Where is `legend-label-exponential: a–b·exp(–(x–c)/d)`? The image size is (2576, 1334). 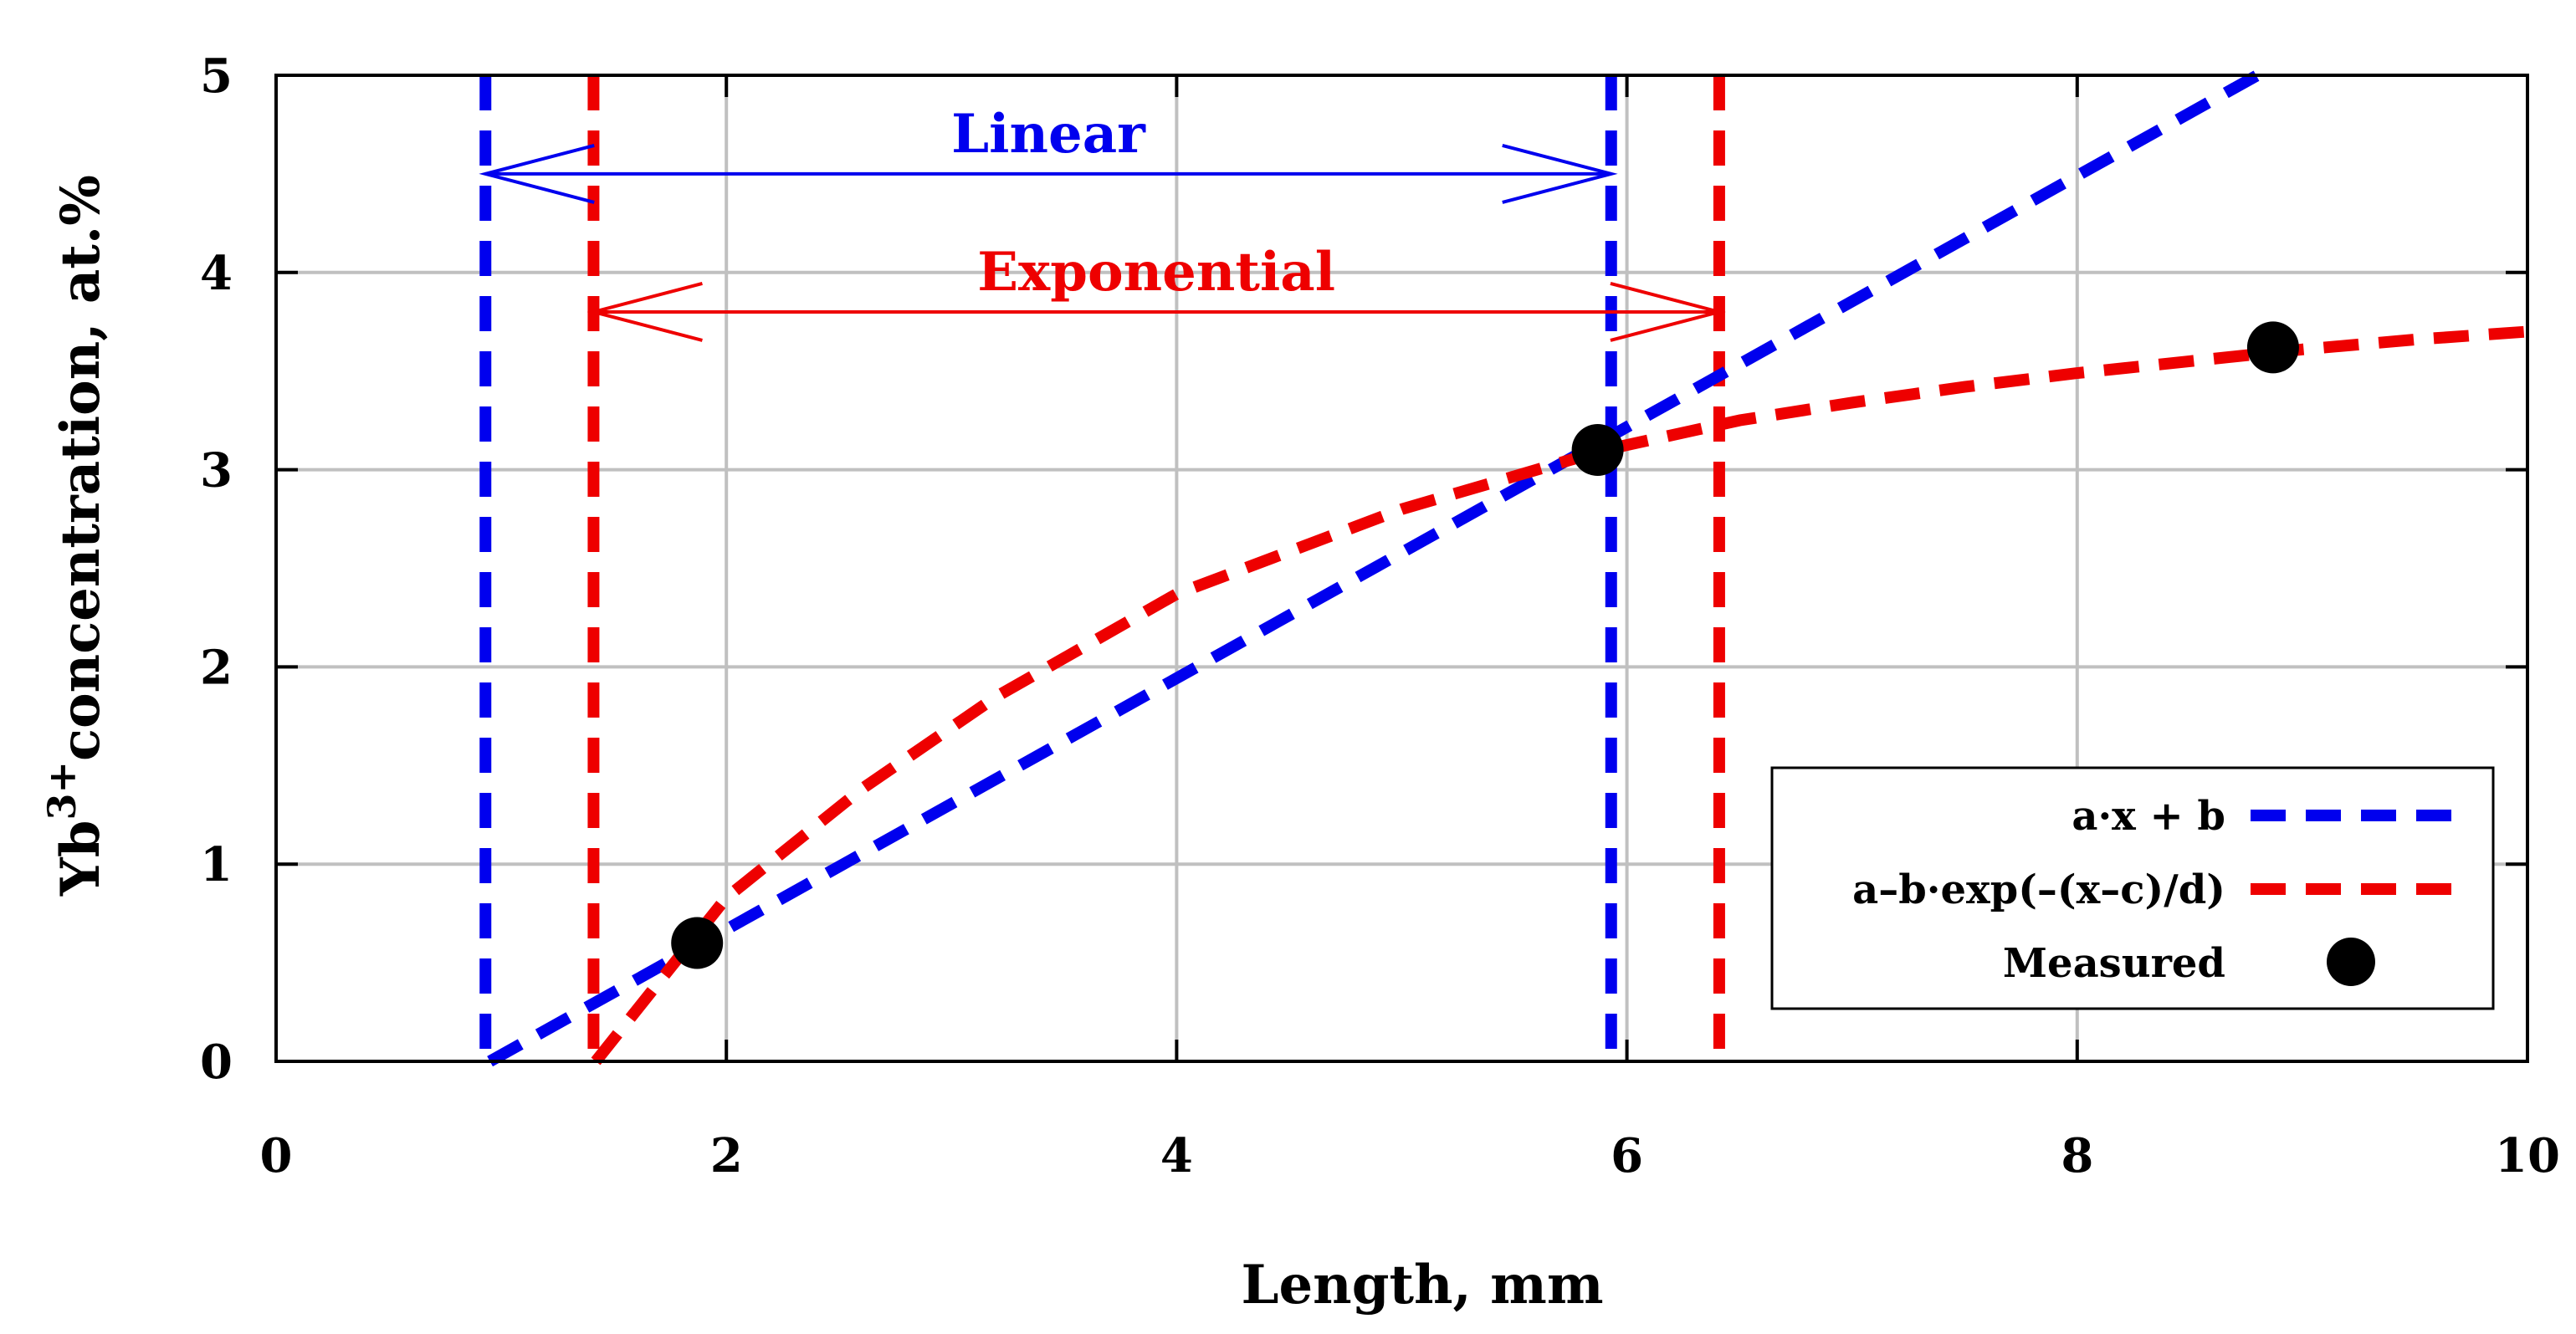
legend-label-exponential: a–b·exp(–(x–c)/d) is located at coordinates (2039, 889).